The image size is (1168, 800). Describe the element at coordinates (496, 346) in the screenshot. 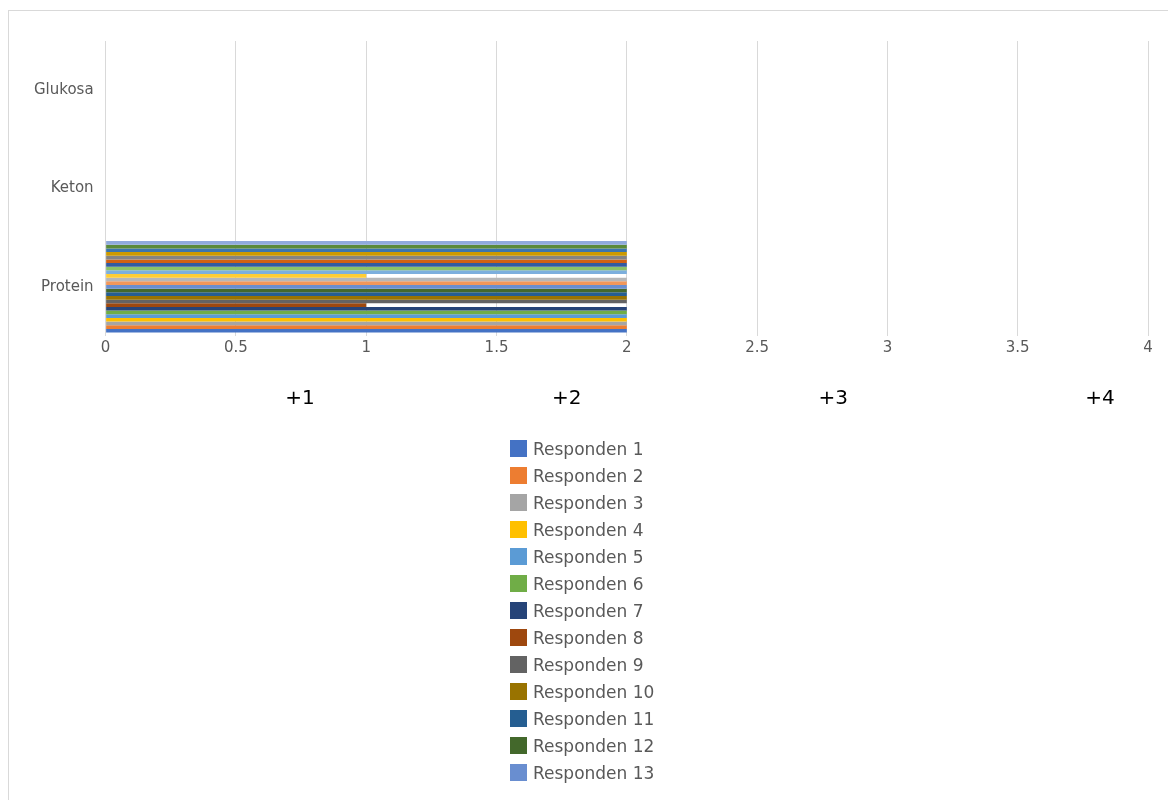

I see `x-tick-label: 1.5` at that location.